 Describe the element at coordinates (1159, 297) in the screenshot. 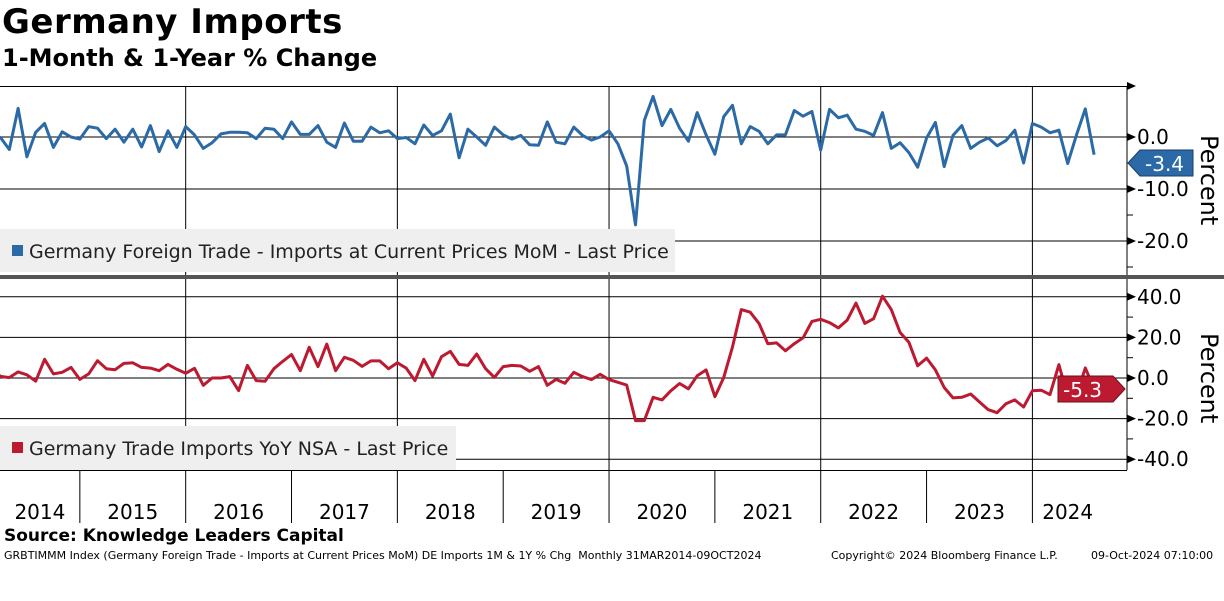

I see `y-tick-label: 40.0` at that location.